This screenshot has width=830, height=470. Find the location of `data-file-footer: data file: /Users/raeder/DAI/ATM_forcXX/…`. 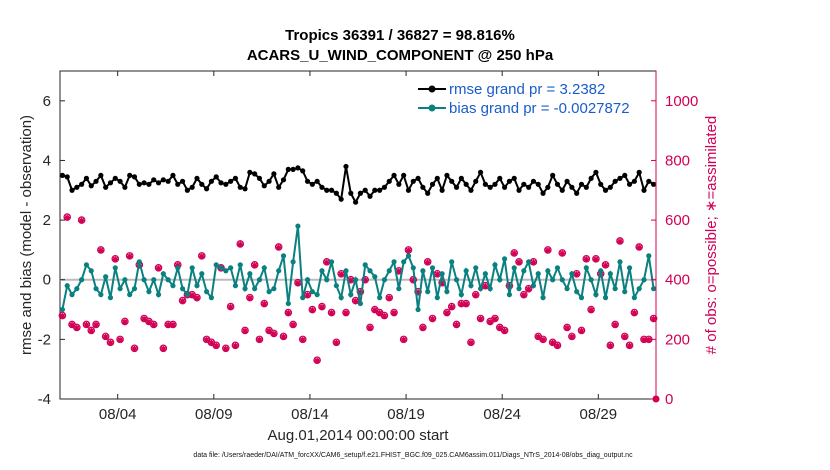

data-file-footer: data file: /Users/raeder/DAI/ATM_forcXX/… is located at coordinates (413, 455).